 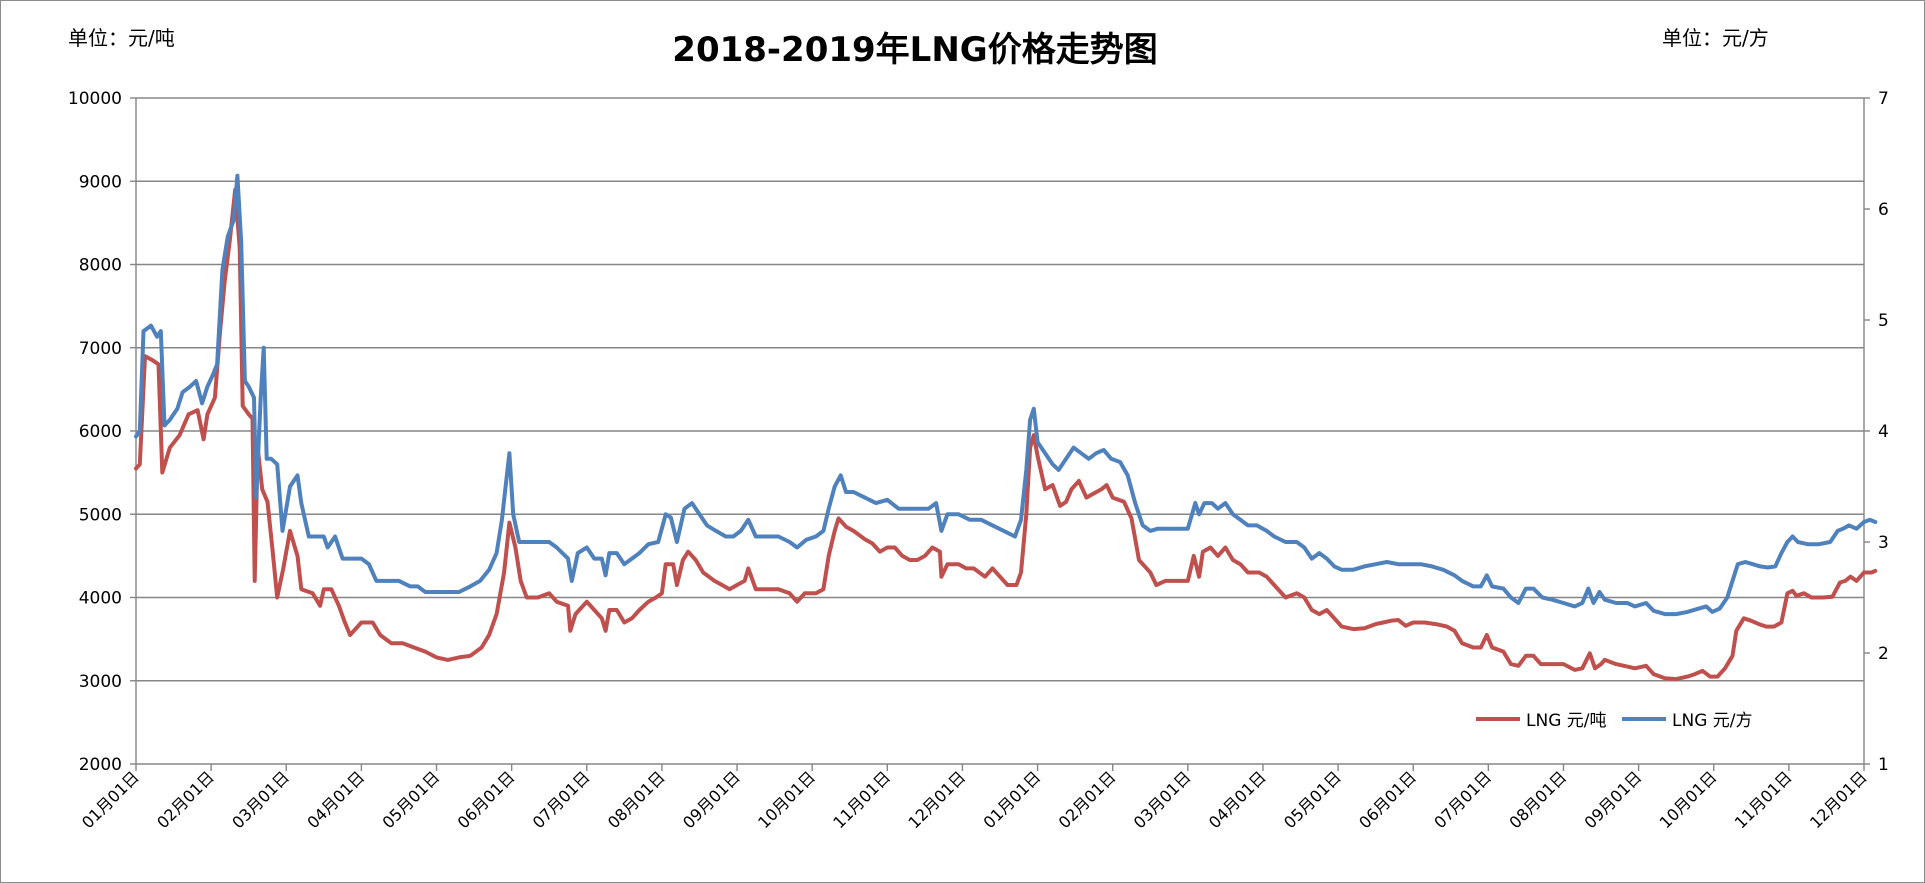 What do you see at coordinates (561, 799) in the screenshot?
I see `x-tick-label-6: 07月01日` at bounding box center [561, 799].